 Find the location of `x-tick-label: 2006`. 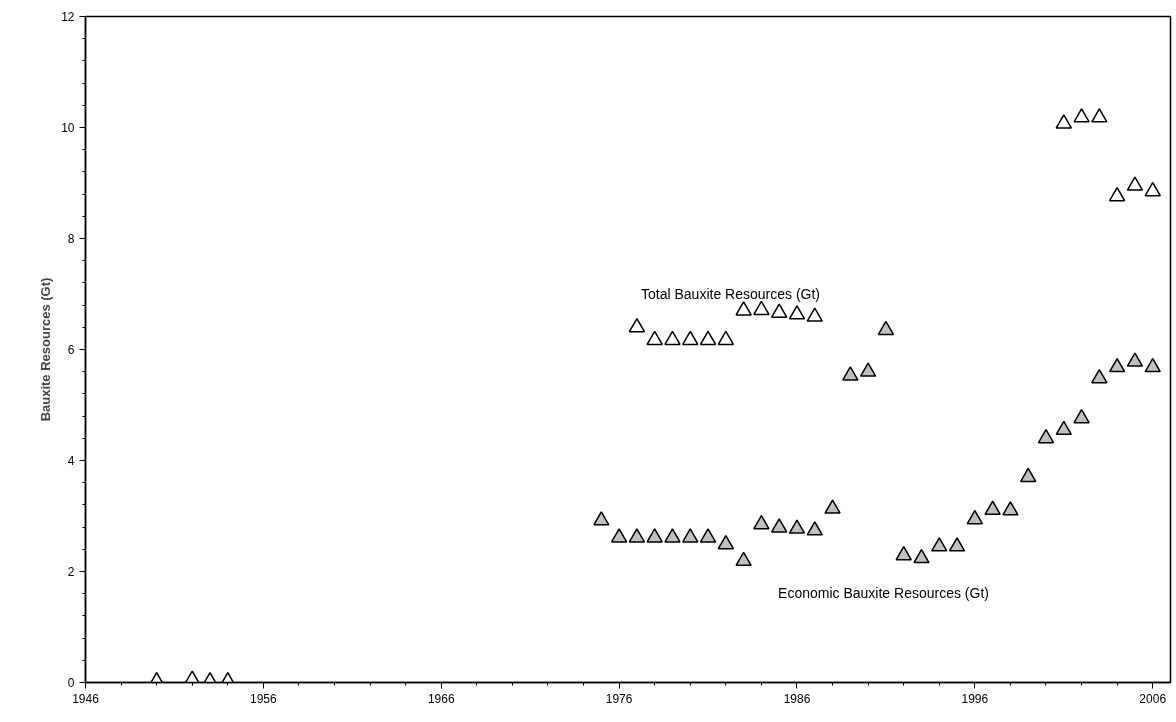

x-tick-label: 2006 is located at coordinates (1153, 698).